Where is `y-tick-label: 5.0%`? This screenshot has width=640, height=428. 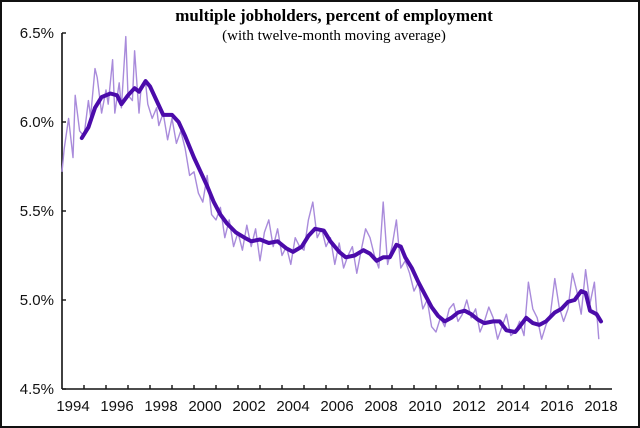 y-tick-label: 5.0% is located at coordinates (37, 300).